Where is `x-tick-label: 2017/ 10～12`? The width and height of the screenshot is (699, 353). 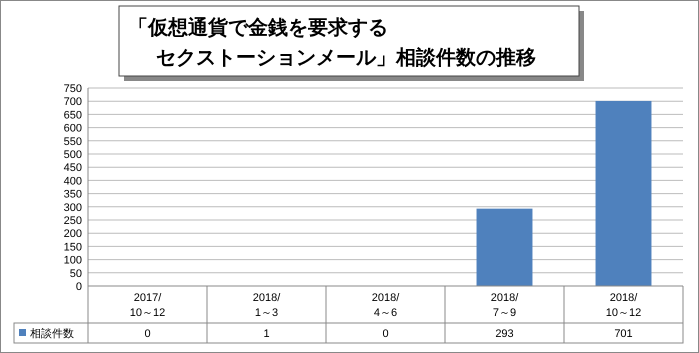 x-tick-label: 2017/ 10～12 is located at coordinates (148, 305).